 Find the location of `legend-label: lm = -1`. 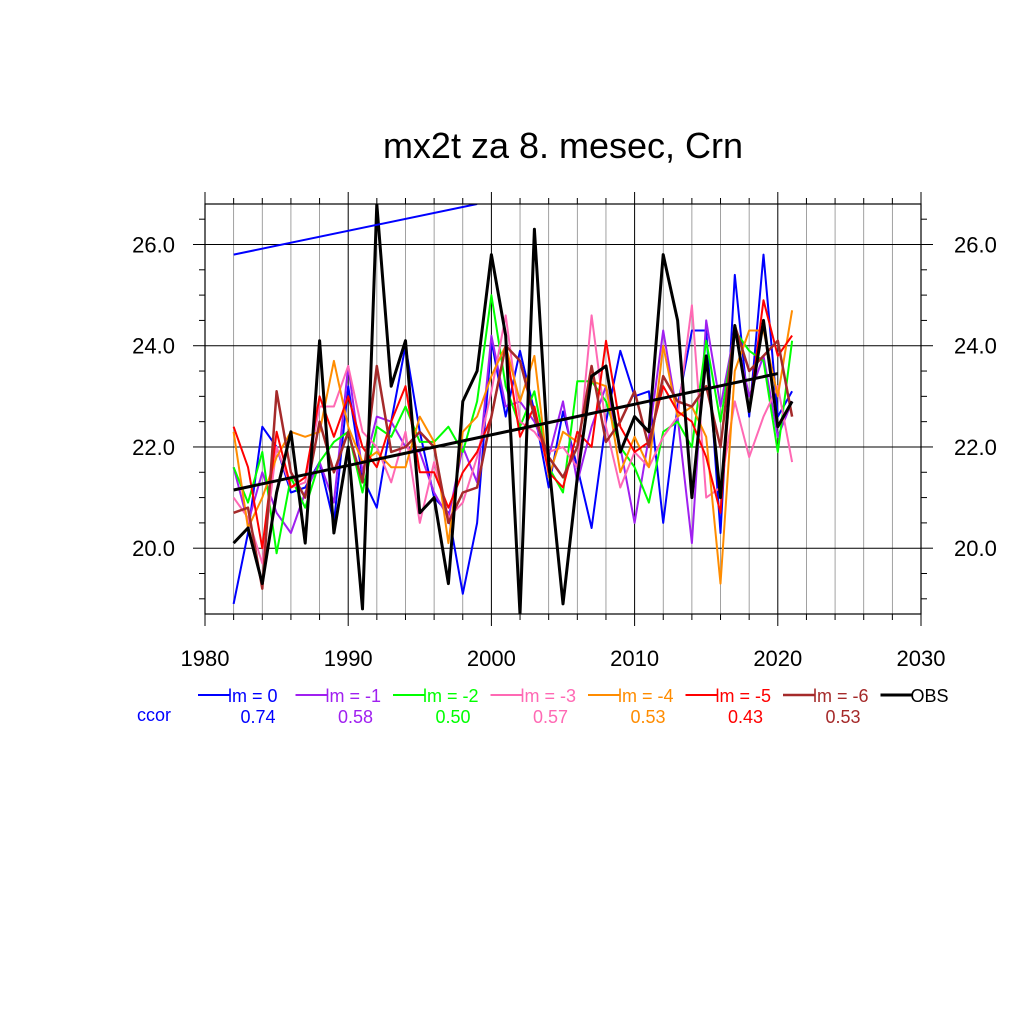

legend-label: lm = -1 is located at coordinates (354, 696).